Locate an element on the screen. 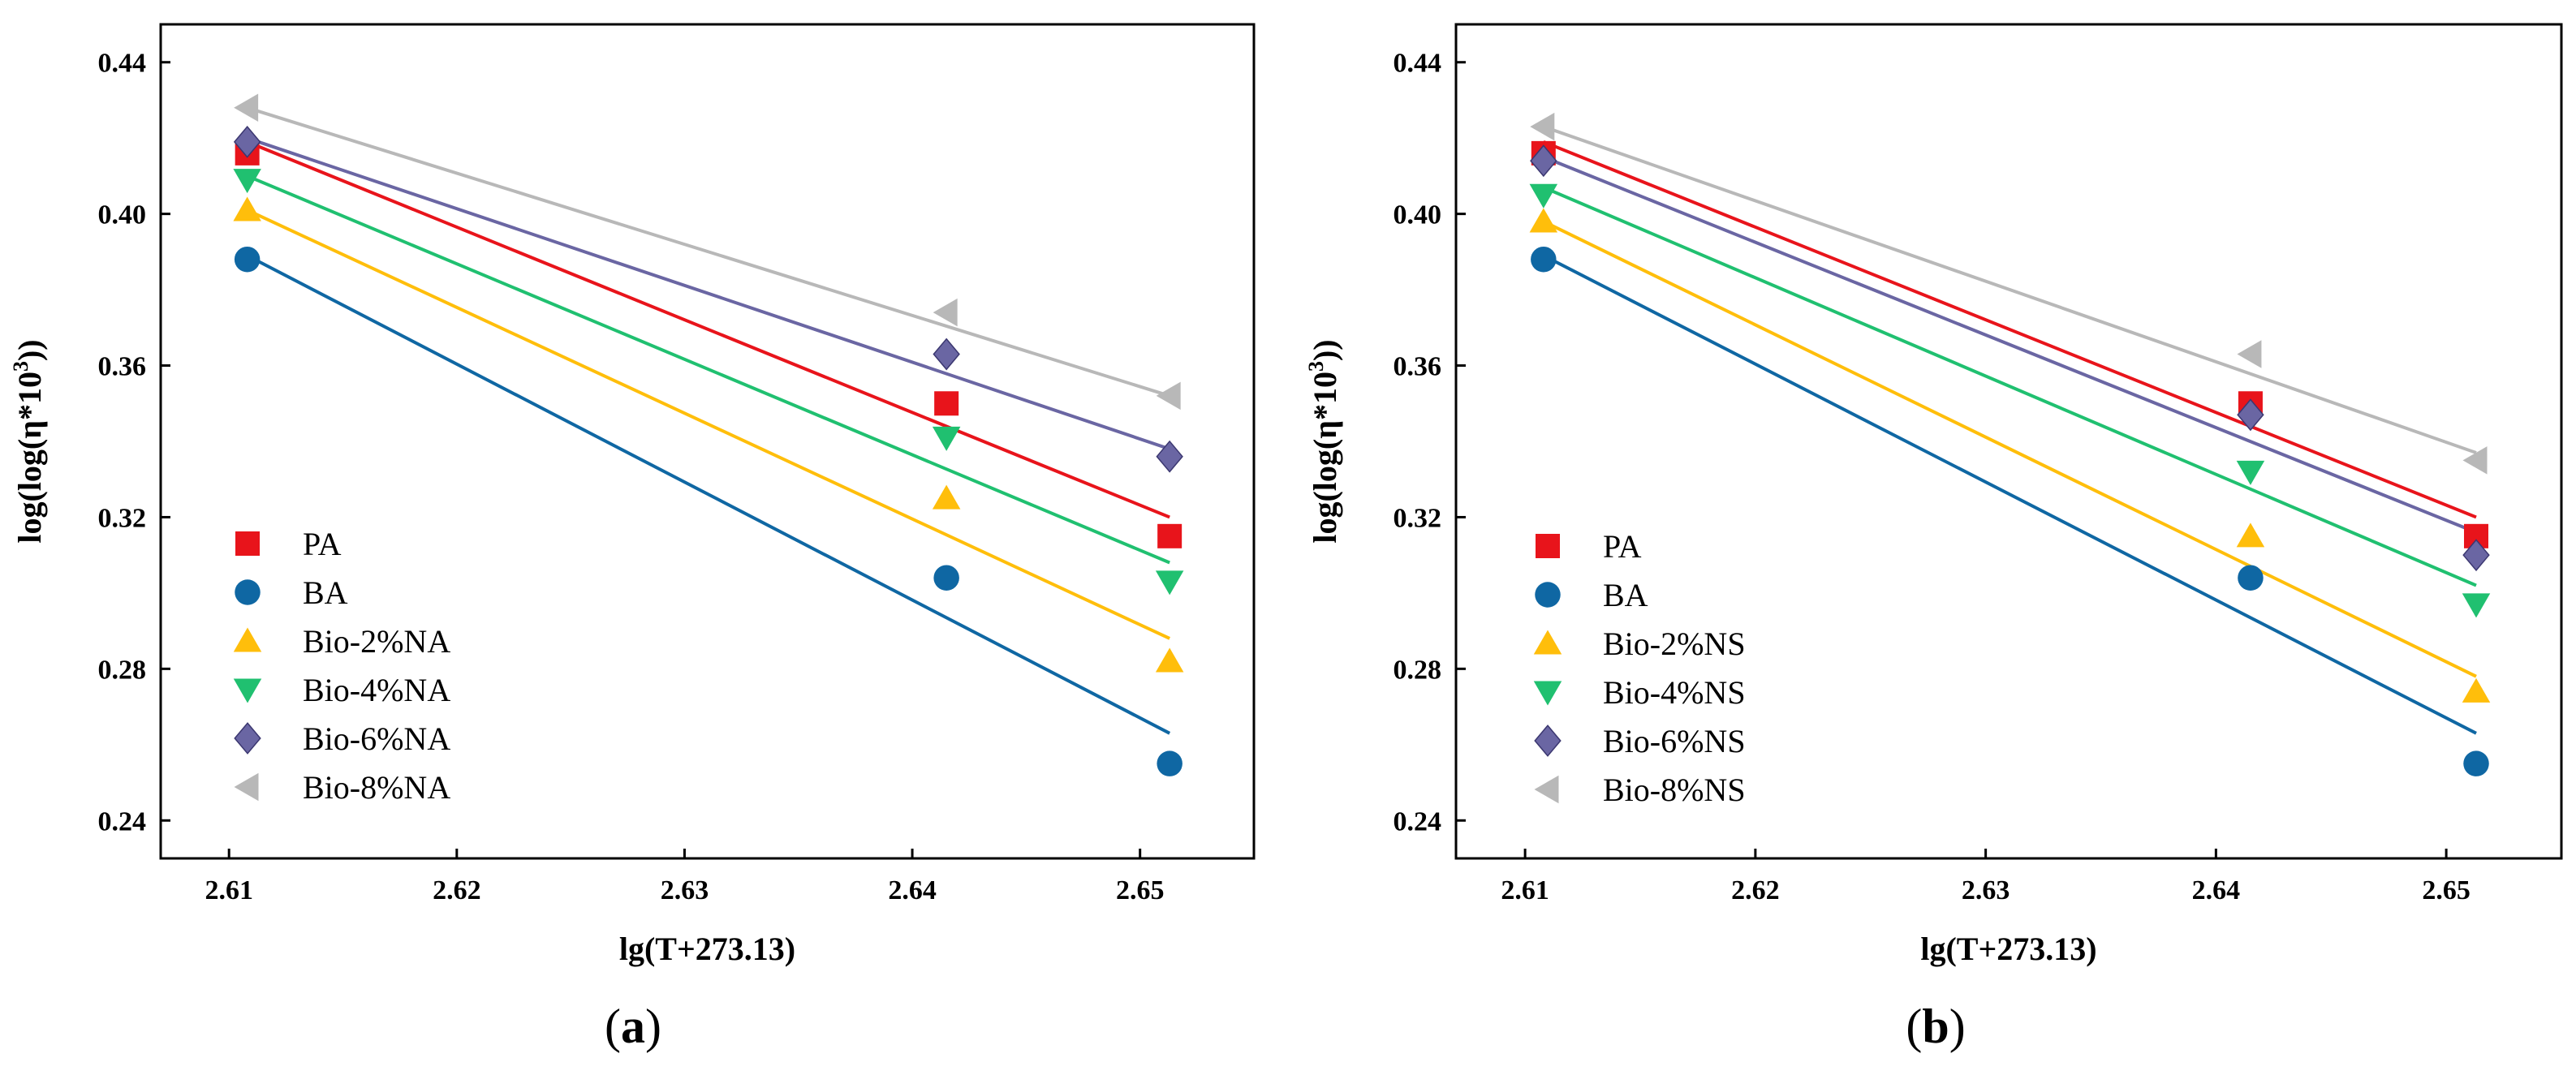 The width and height of the screenshot is (2576, 1075). fit-line-Bio-6%NS is located at coordinates (2010, 345).